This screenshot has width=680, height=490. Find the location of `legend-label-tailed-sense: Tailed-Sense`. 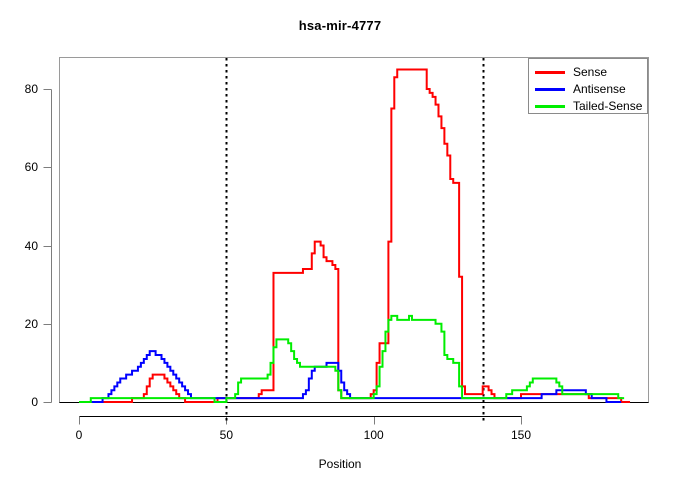

legend-label-tailed-sense: Tailed-Sense is located at coordinates (608, 106).